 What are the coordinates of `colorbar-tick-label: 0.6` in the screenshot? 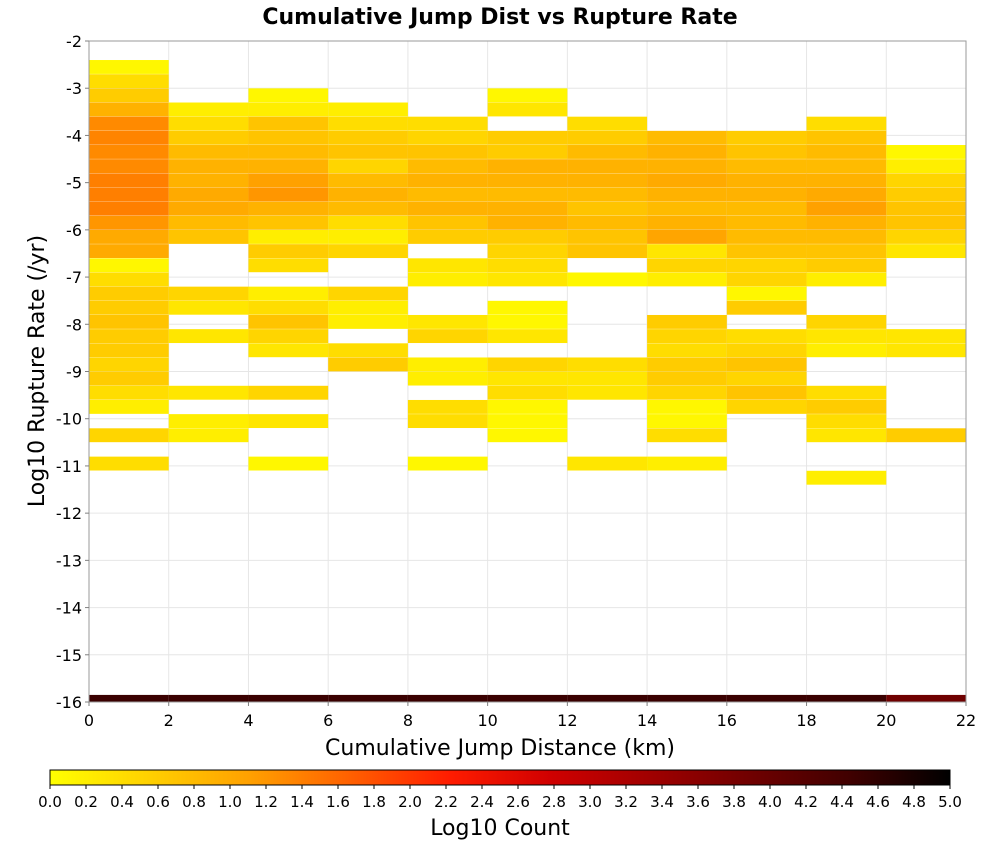 It's located at (158, 802).